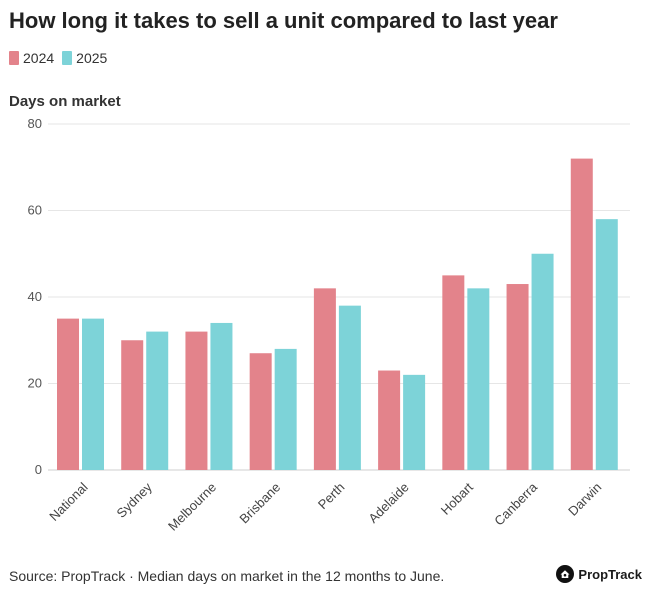 Image resolution: width=658 pixels, height=602 pixels. Describe the element at coordinates (35, 210) in the screenshot. I see `y-tick-label: 60` at that location.